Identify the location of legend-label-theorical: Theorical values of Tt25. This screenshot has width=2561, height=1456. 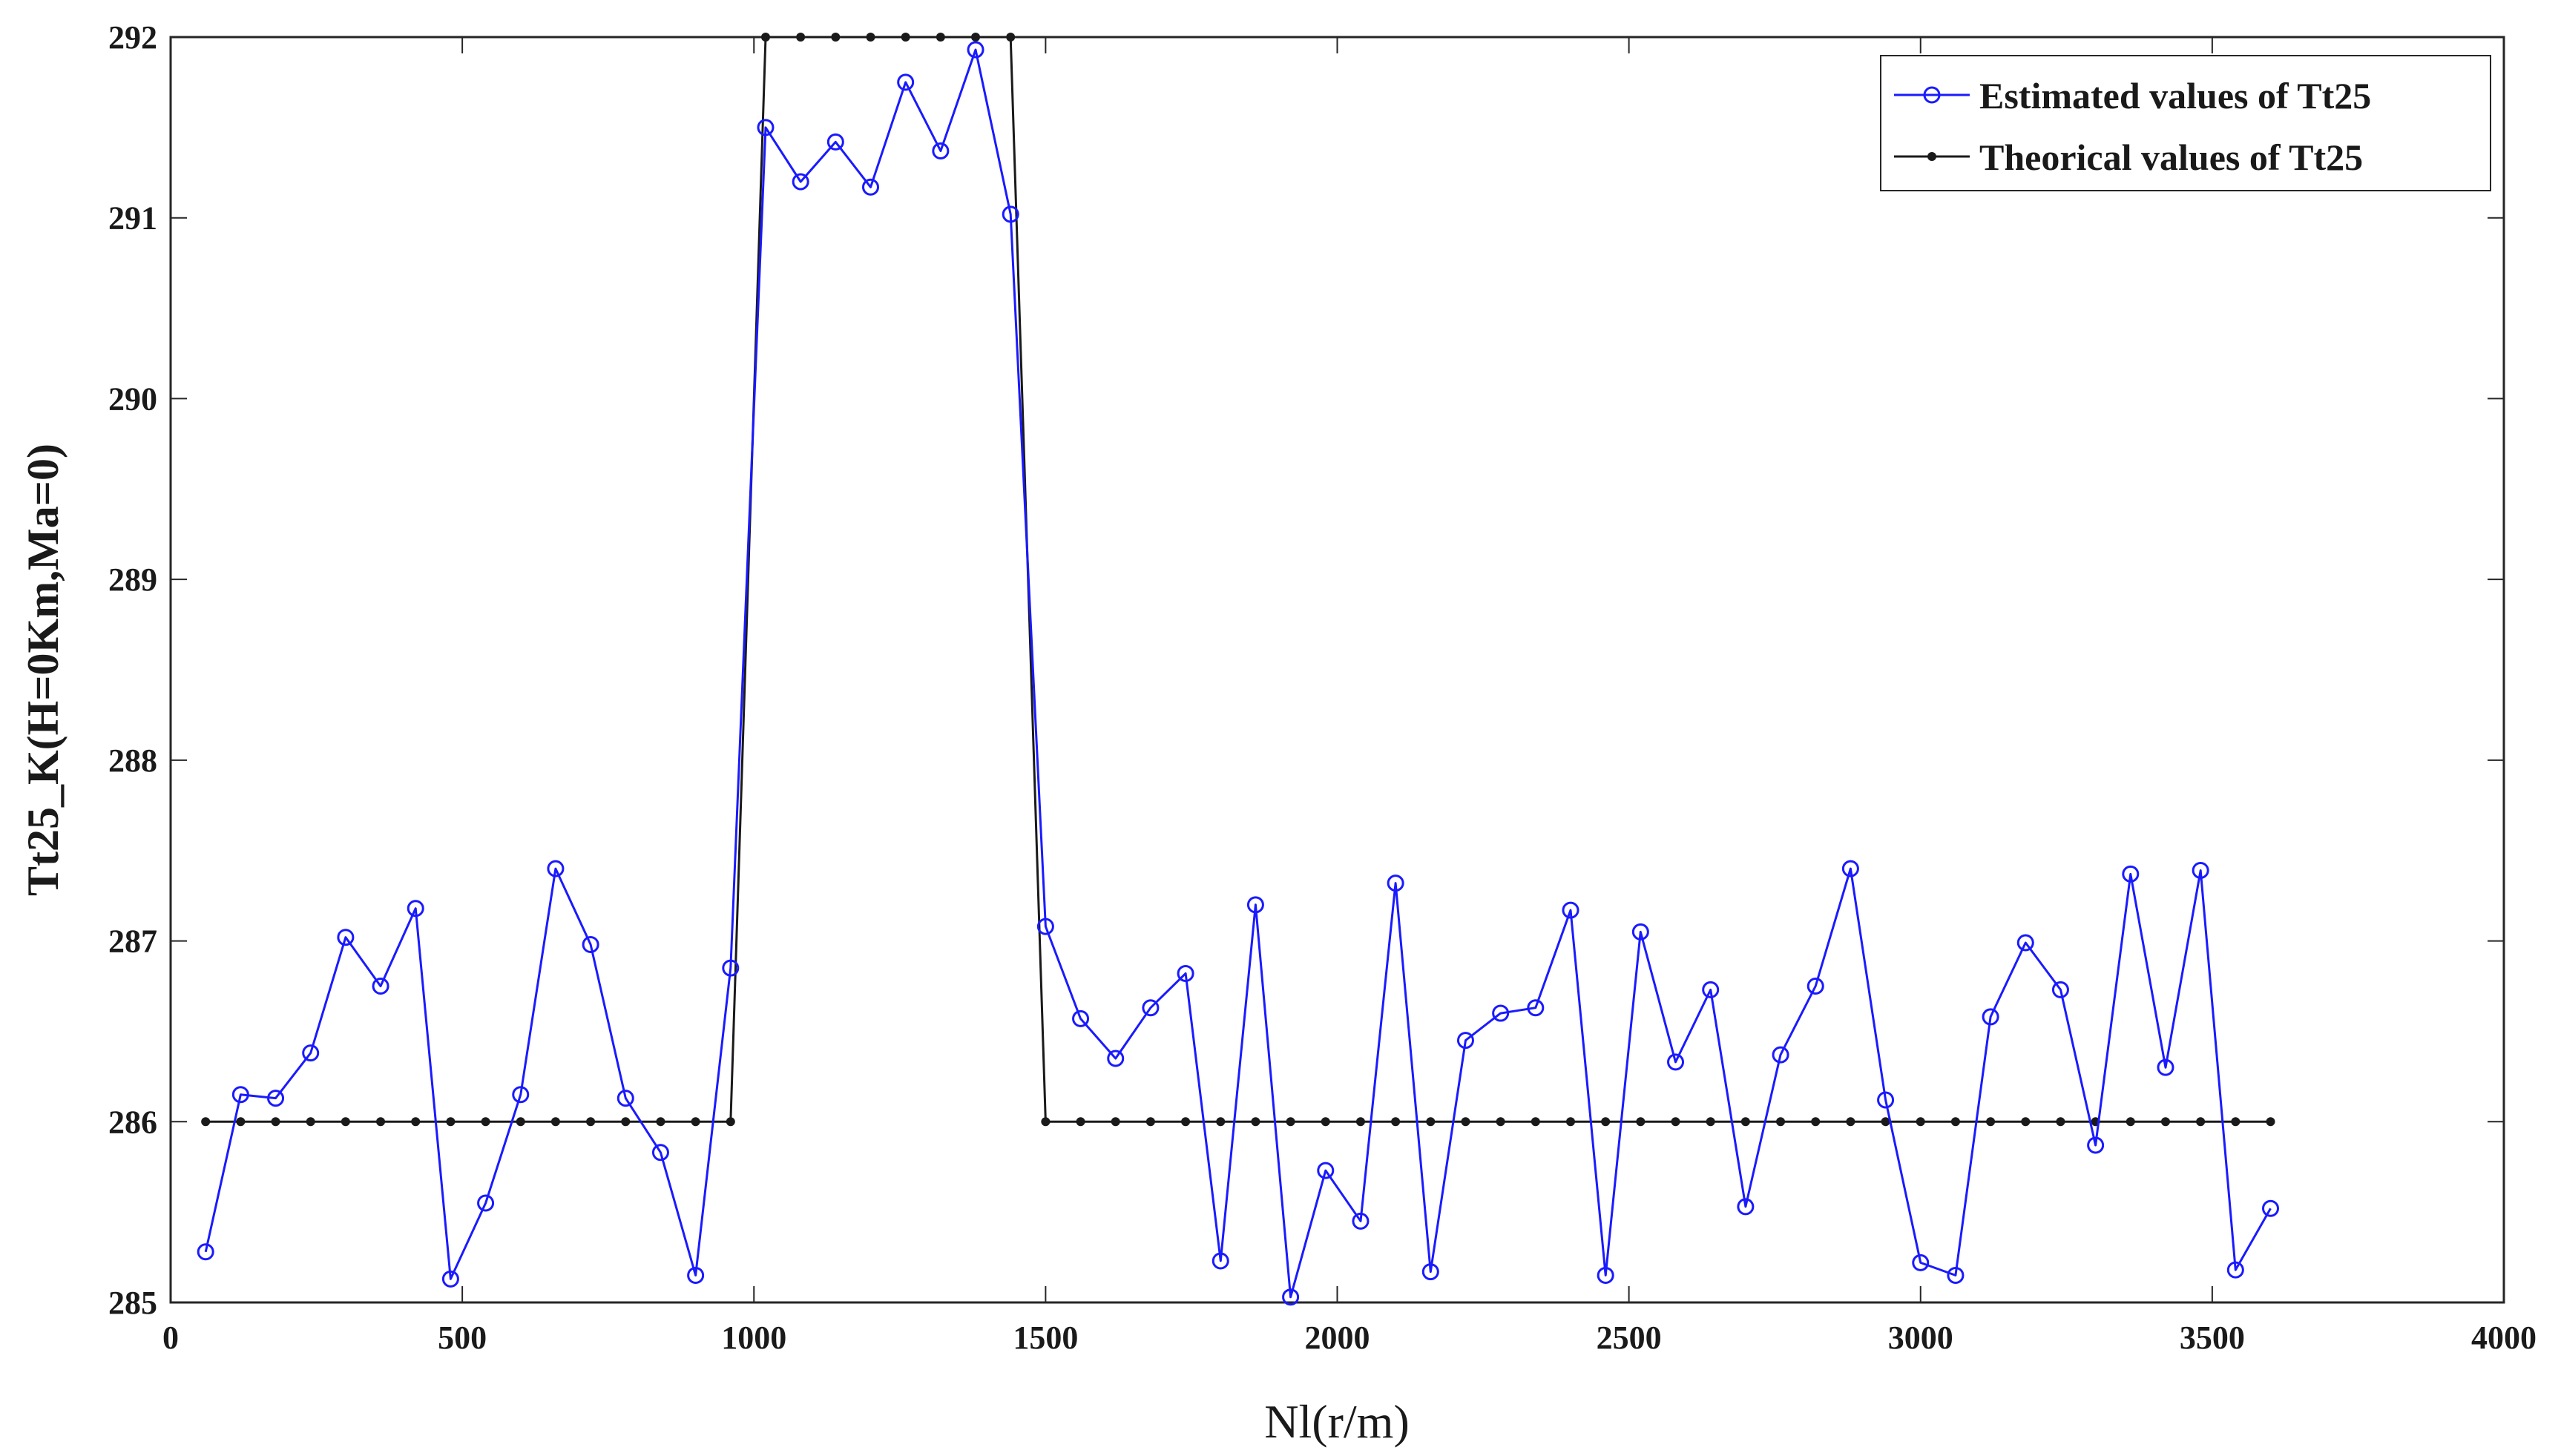
(2171, 157).